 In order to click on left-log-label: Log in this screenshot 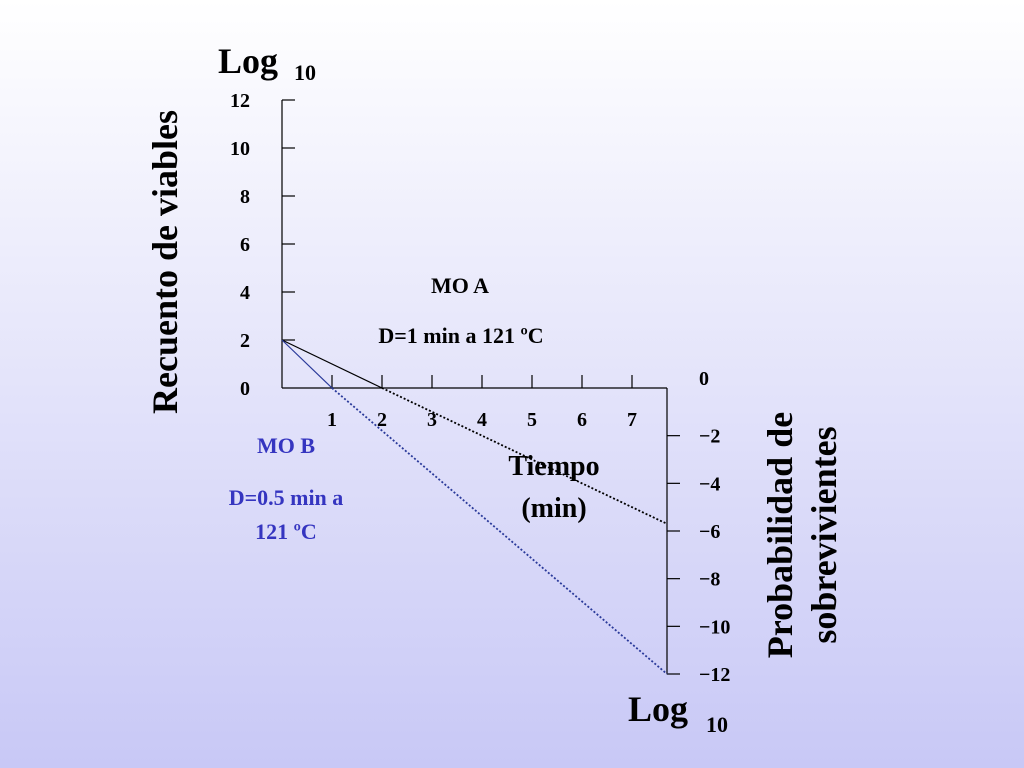, I will do `click(248, 61)`.